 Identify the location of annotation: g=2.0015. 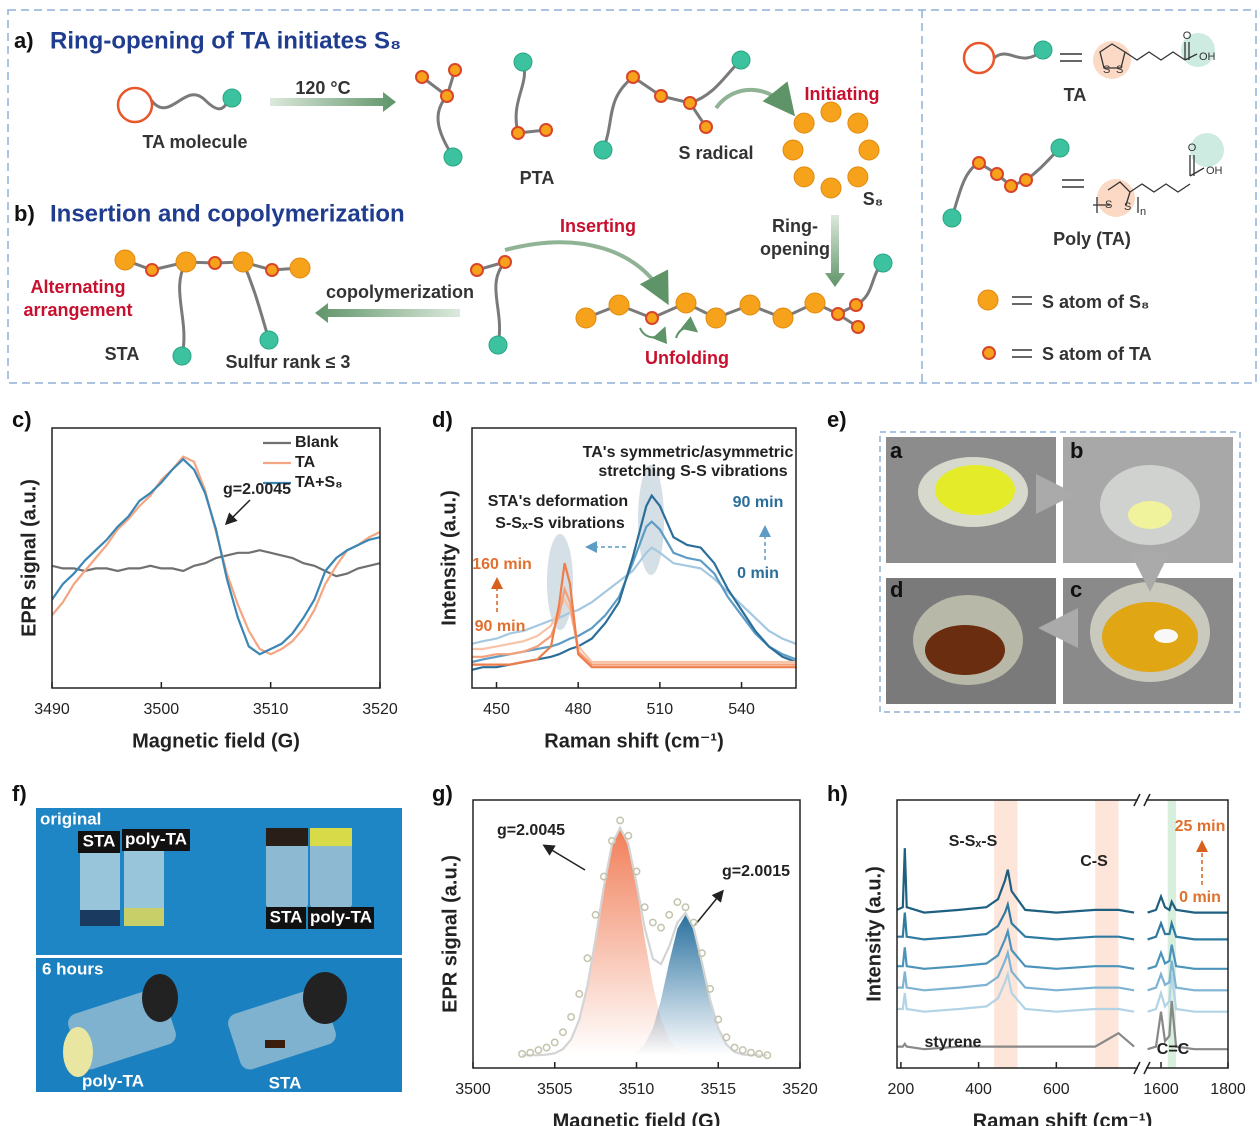
(756, 871).